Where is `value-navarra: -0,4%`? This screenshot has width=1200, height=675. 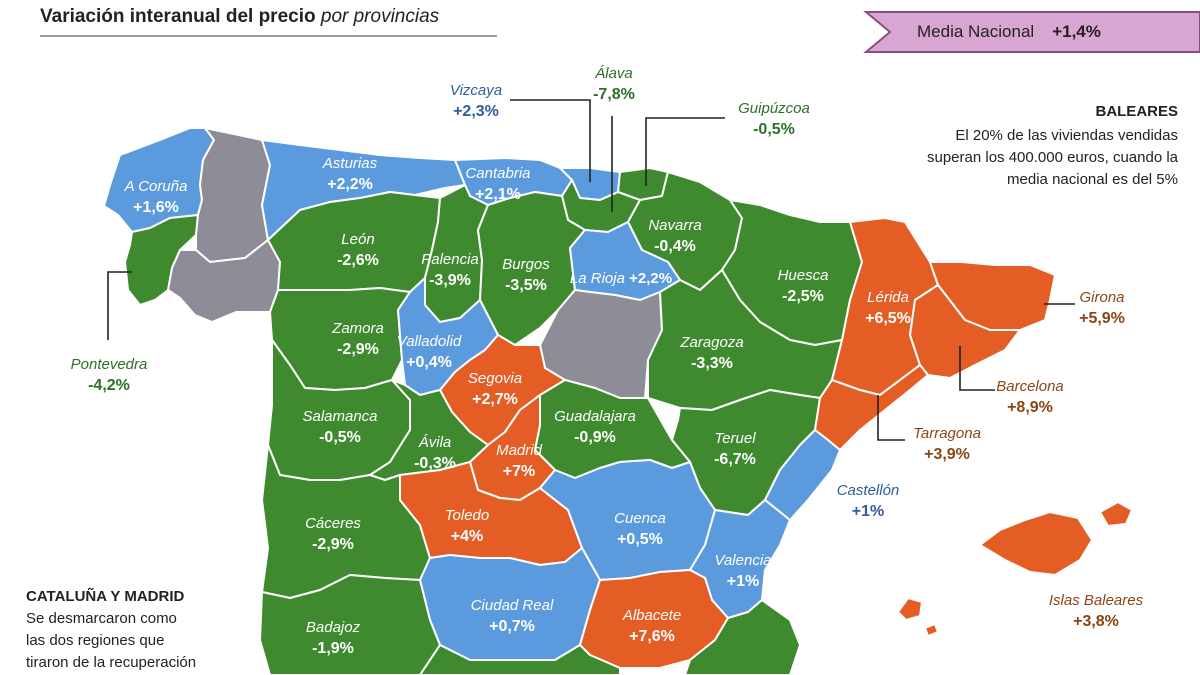 value-navarra: -0,4% is located at coordinates (675, 246).